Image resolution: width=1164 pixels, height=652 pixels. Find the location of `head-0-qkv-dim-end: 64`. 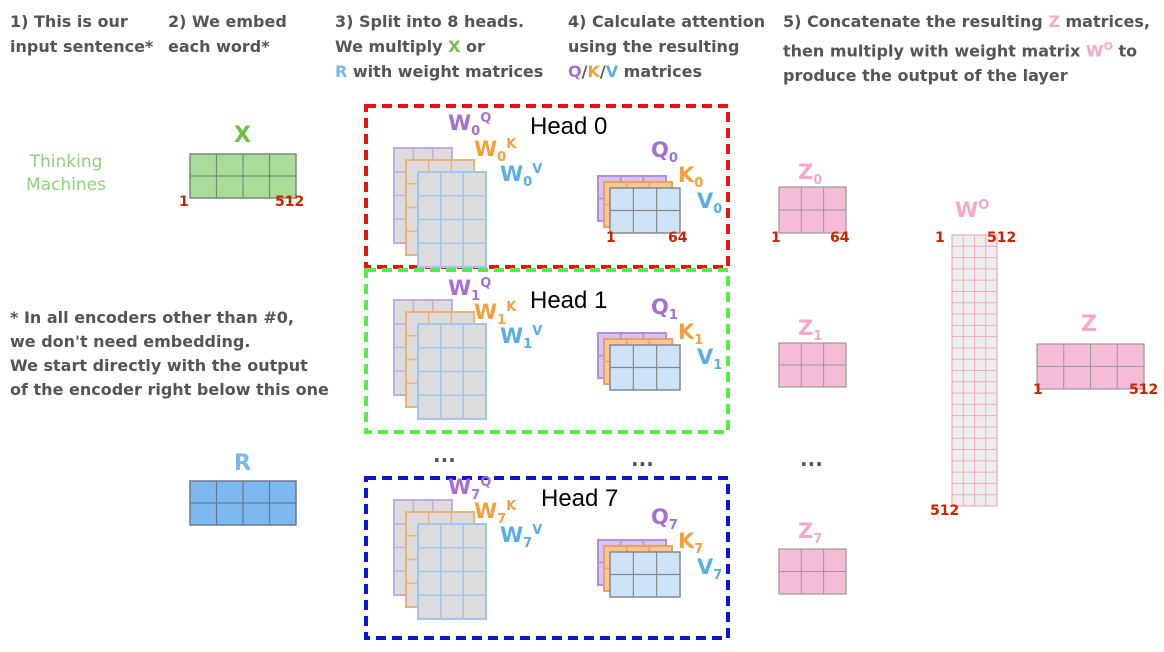

head-0-qkv-dim-end: 64 is located at coordinates (678, 238).